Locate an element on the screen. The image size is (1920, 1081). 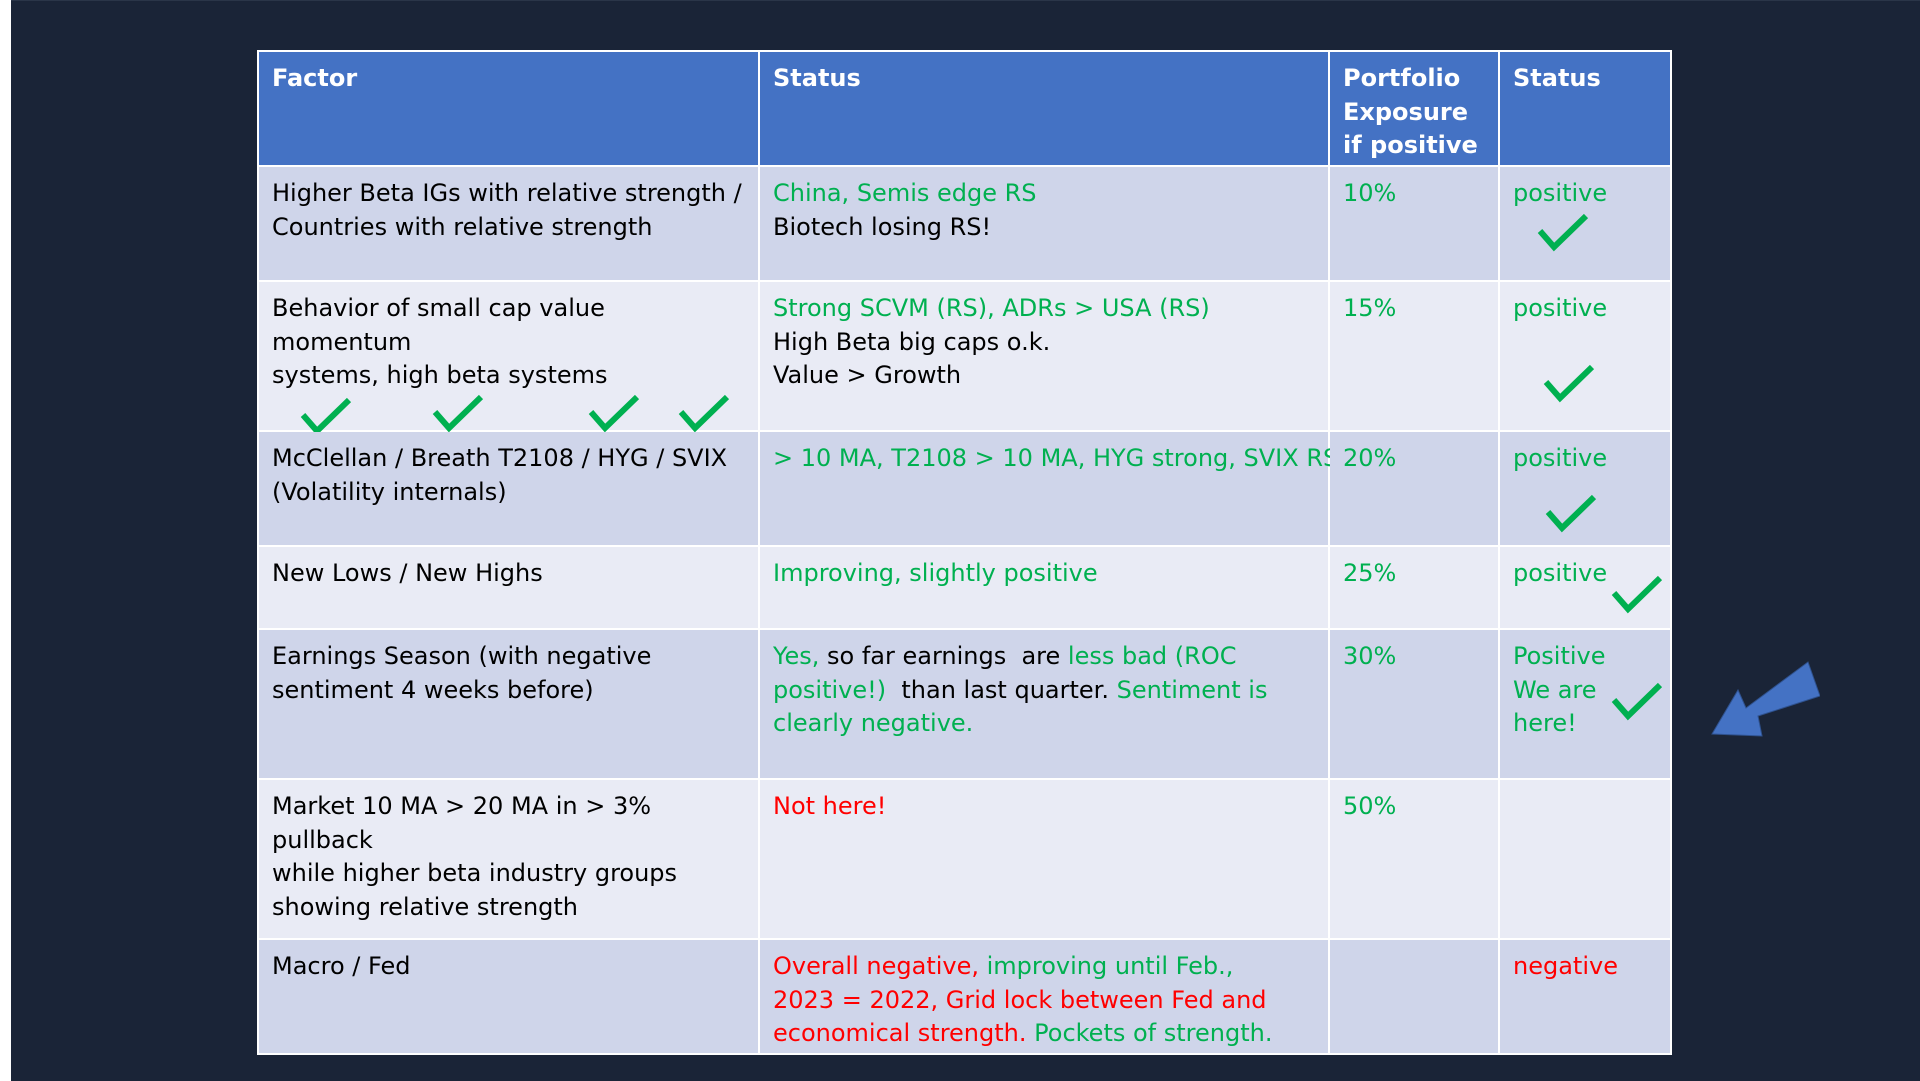
factor-text: Behavior of small cap value momentum is located at coordinates (438, 325).